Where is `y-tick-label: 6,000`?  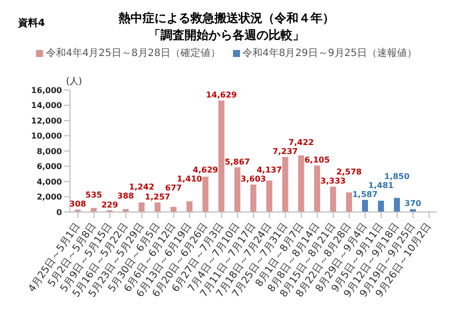
y-tick-label: 6,000 is located at coordinates (49, 167).